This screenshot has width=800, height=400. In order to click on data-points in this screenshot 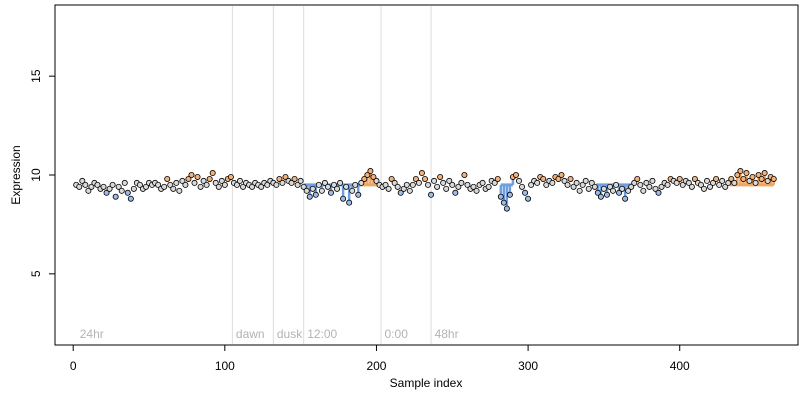, I will do `click(425, 190)`.